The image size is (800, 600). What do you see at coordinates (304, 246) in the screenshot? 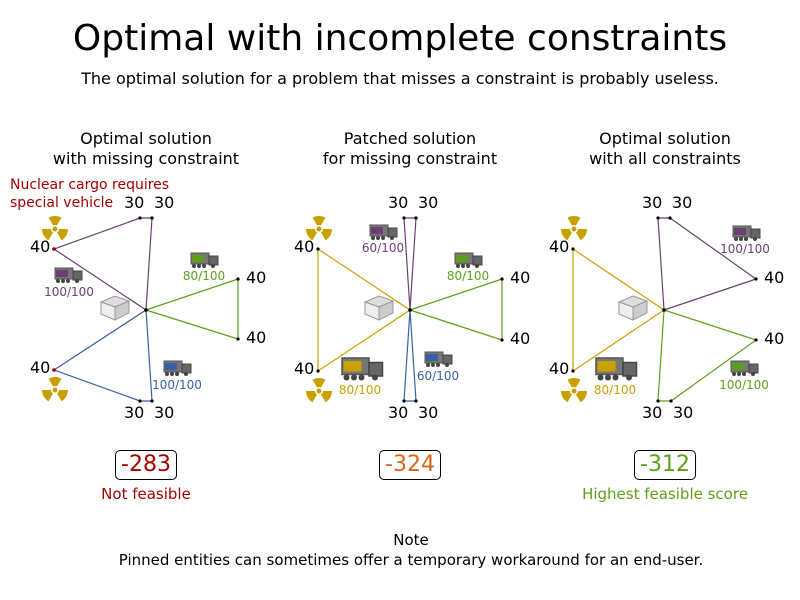
I see `panel-2-demand-left: 40` at bounding box center [304, 246].